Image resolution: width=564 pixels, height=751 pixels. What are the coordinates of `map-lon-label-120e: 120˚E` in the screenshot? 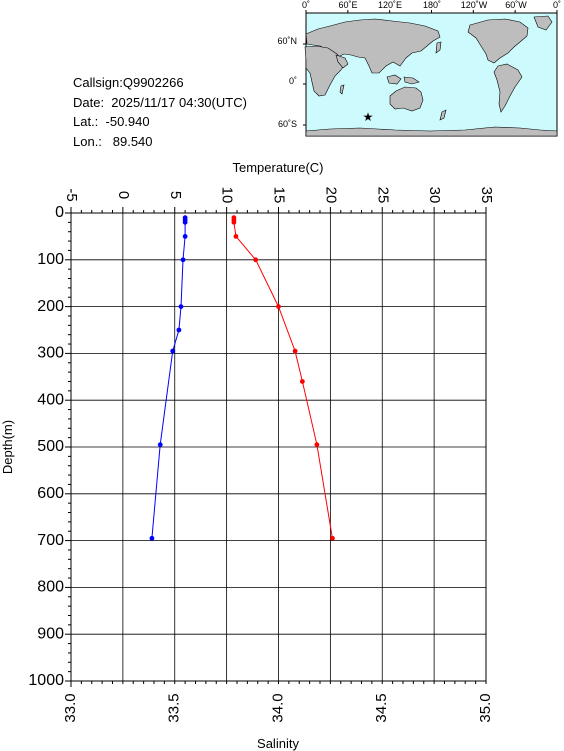 It's located at (390, 5).